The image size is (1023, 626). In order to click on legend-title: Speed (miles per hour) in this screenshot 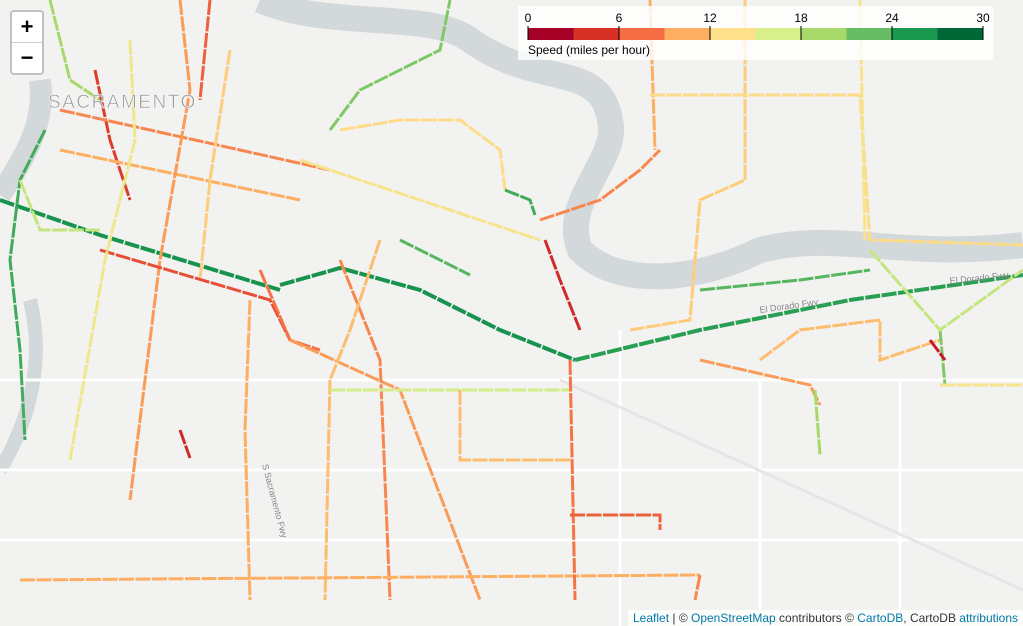, I will do `click(589, 50)`.